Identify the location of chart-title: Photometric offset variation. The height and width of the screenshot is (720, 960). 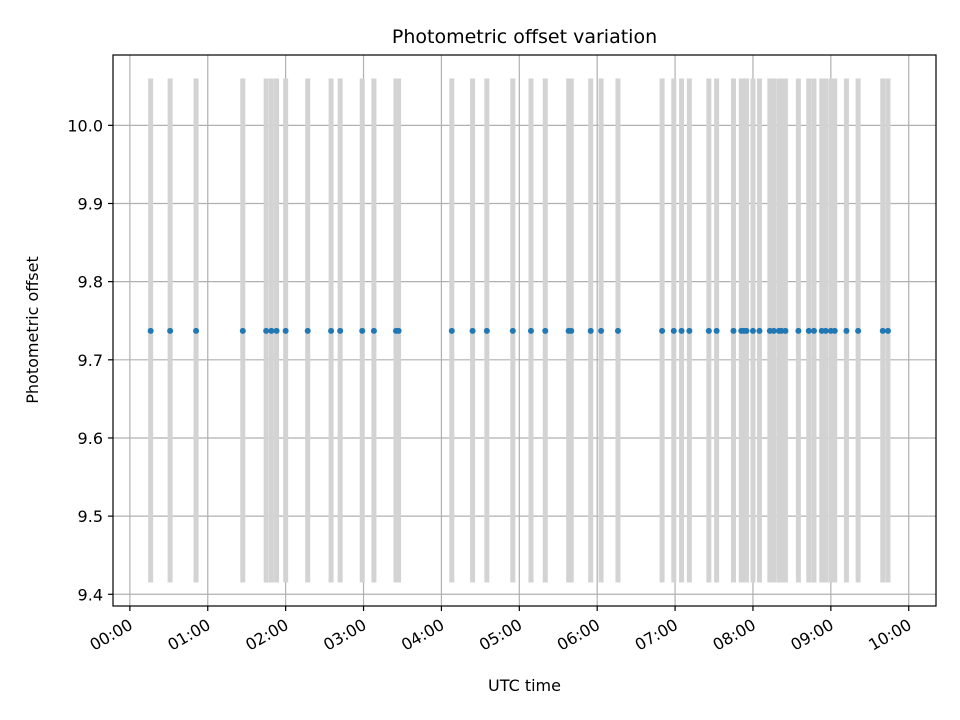
(524, 37).